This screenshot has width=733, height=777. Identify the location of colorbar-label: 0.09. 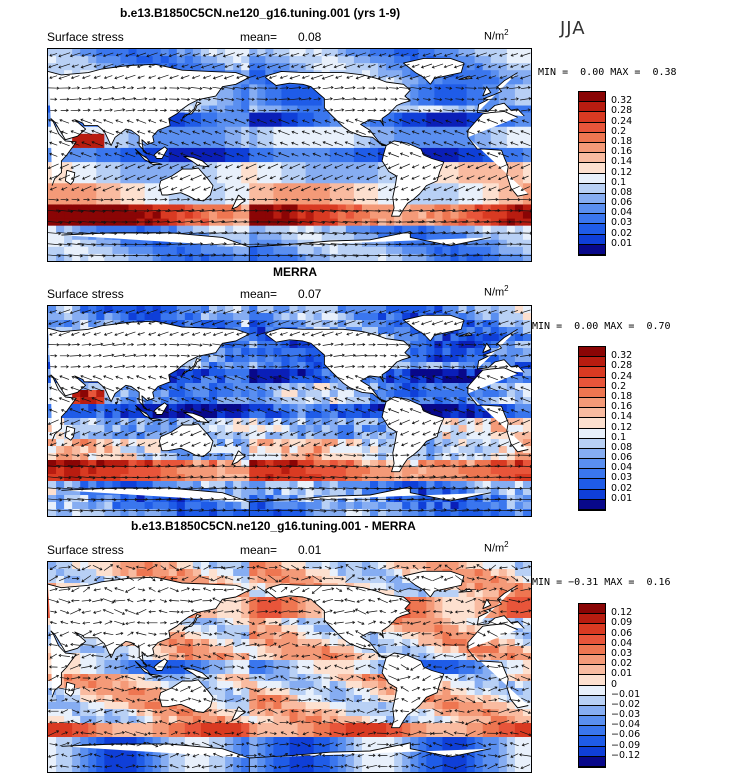
(622, 623).